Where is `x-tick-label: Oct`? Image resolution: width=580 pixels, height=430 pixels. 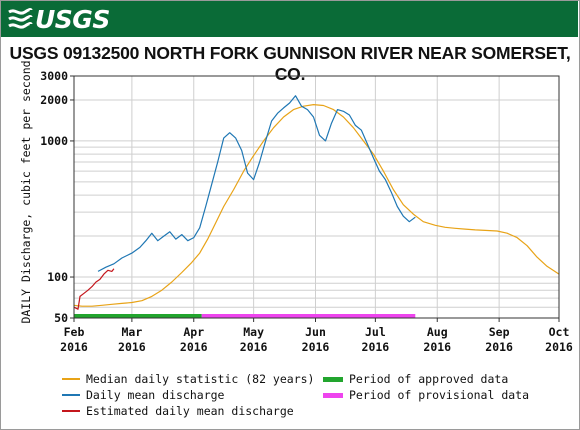 x-tick-label: Oct is located at coordinates (559, 332).